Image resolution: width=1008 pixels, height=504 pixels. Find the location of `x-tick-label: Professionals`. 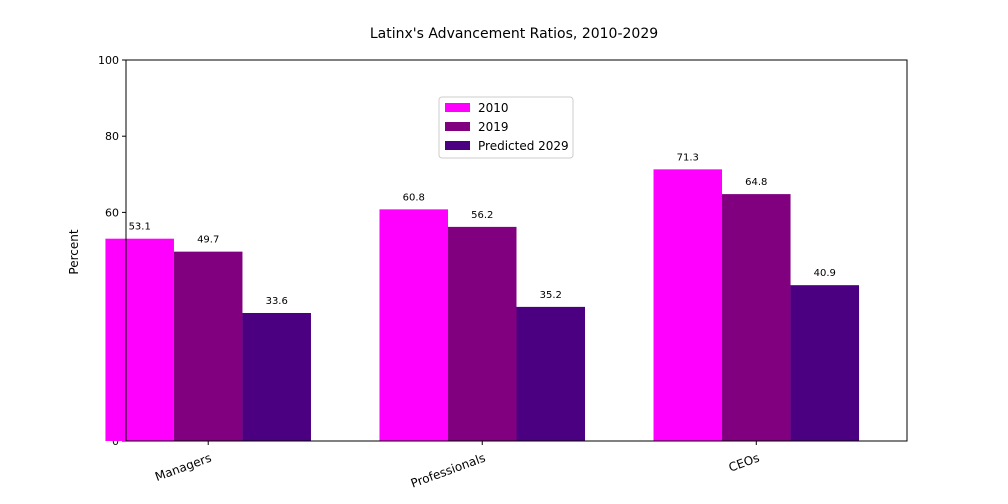

x-tick-label: Professionals is located at coordinates (448, 471).